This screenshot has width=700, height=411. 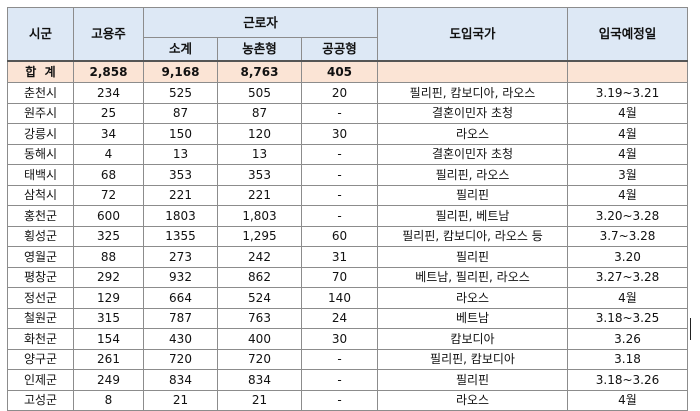 What do you see at coordinates (627, 380) in the screenshot?
I see `cell-entry-date: 3.18~3.26` at bounding box center [627, 380].